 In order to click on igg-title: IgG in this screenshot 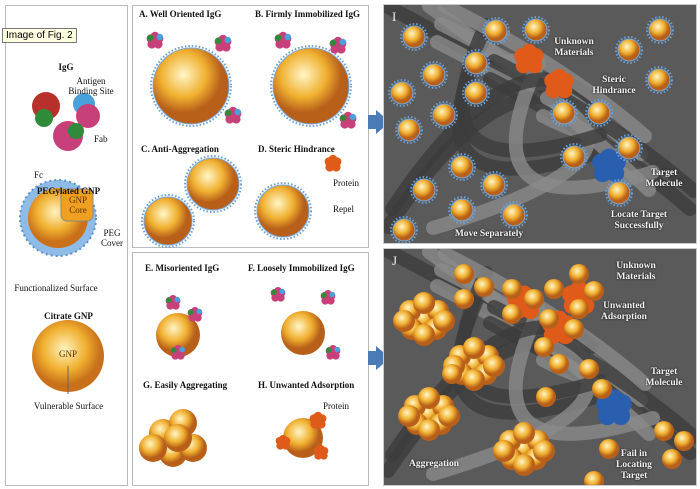, I will do `click(66, 67)`.